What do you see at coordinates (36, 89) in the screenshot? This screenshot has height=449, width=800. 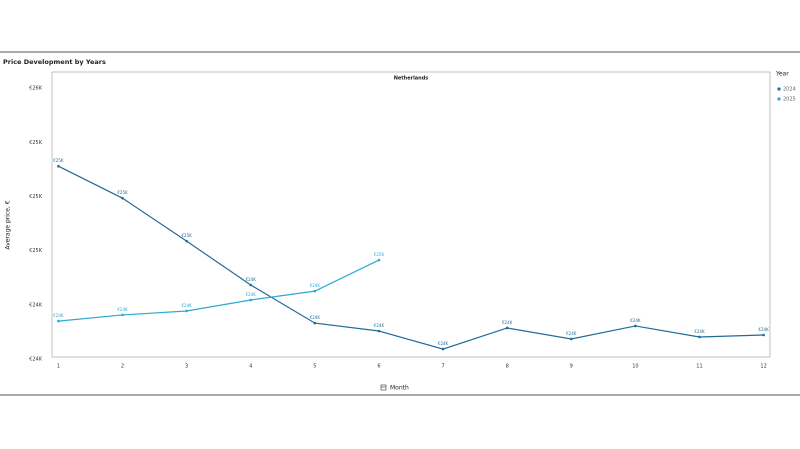 I see `y-tick-label: €26K` at bounding box center [36, 89].